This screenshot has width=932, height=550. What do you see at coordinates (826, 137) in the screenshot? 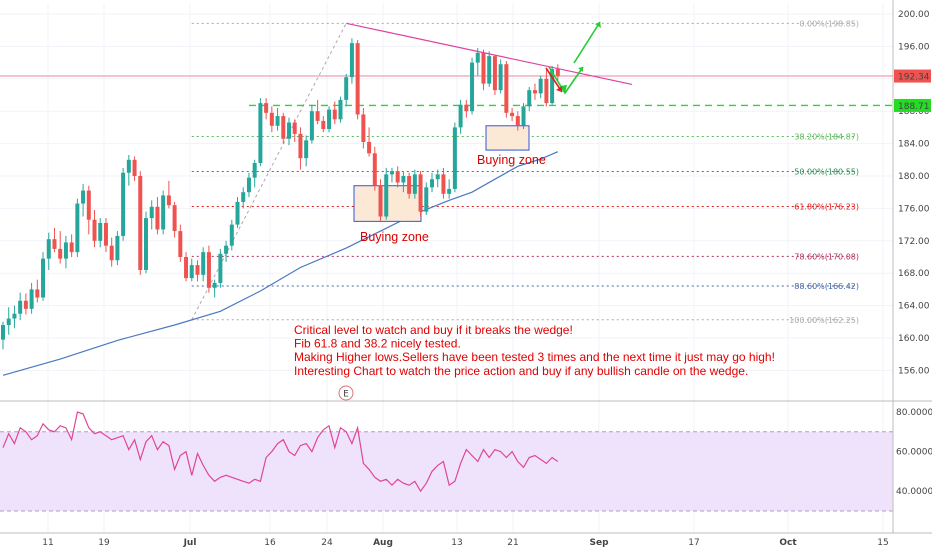
I see `fib-level-label: 38.20%(184.87)` at bounding box center [826, 137].